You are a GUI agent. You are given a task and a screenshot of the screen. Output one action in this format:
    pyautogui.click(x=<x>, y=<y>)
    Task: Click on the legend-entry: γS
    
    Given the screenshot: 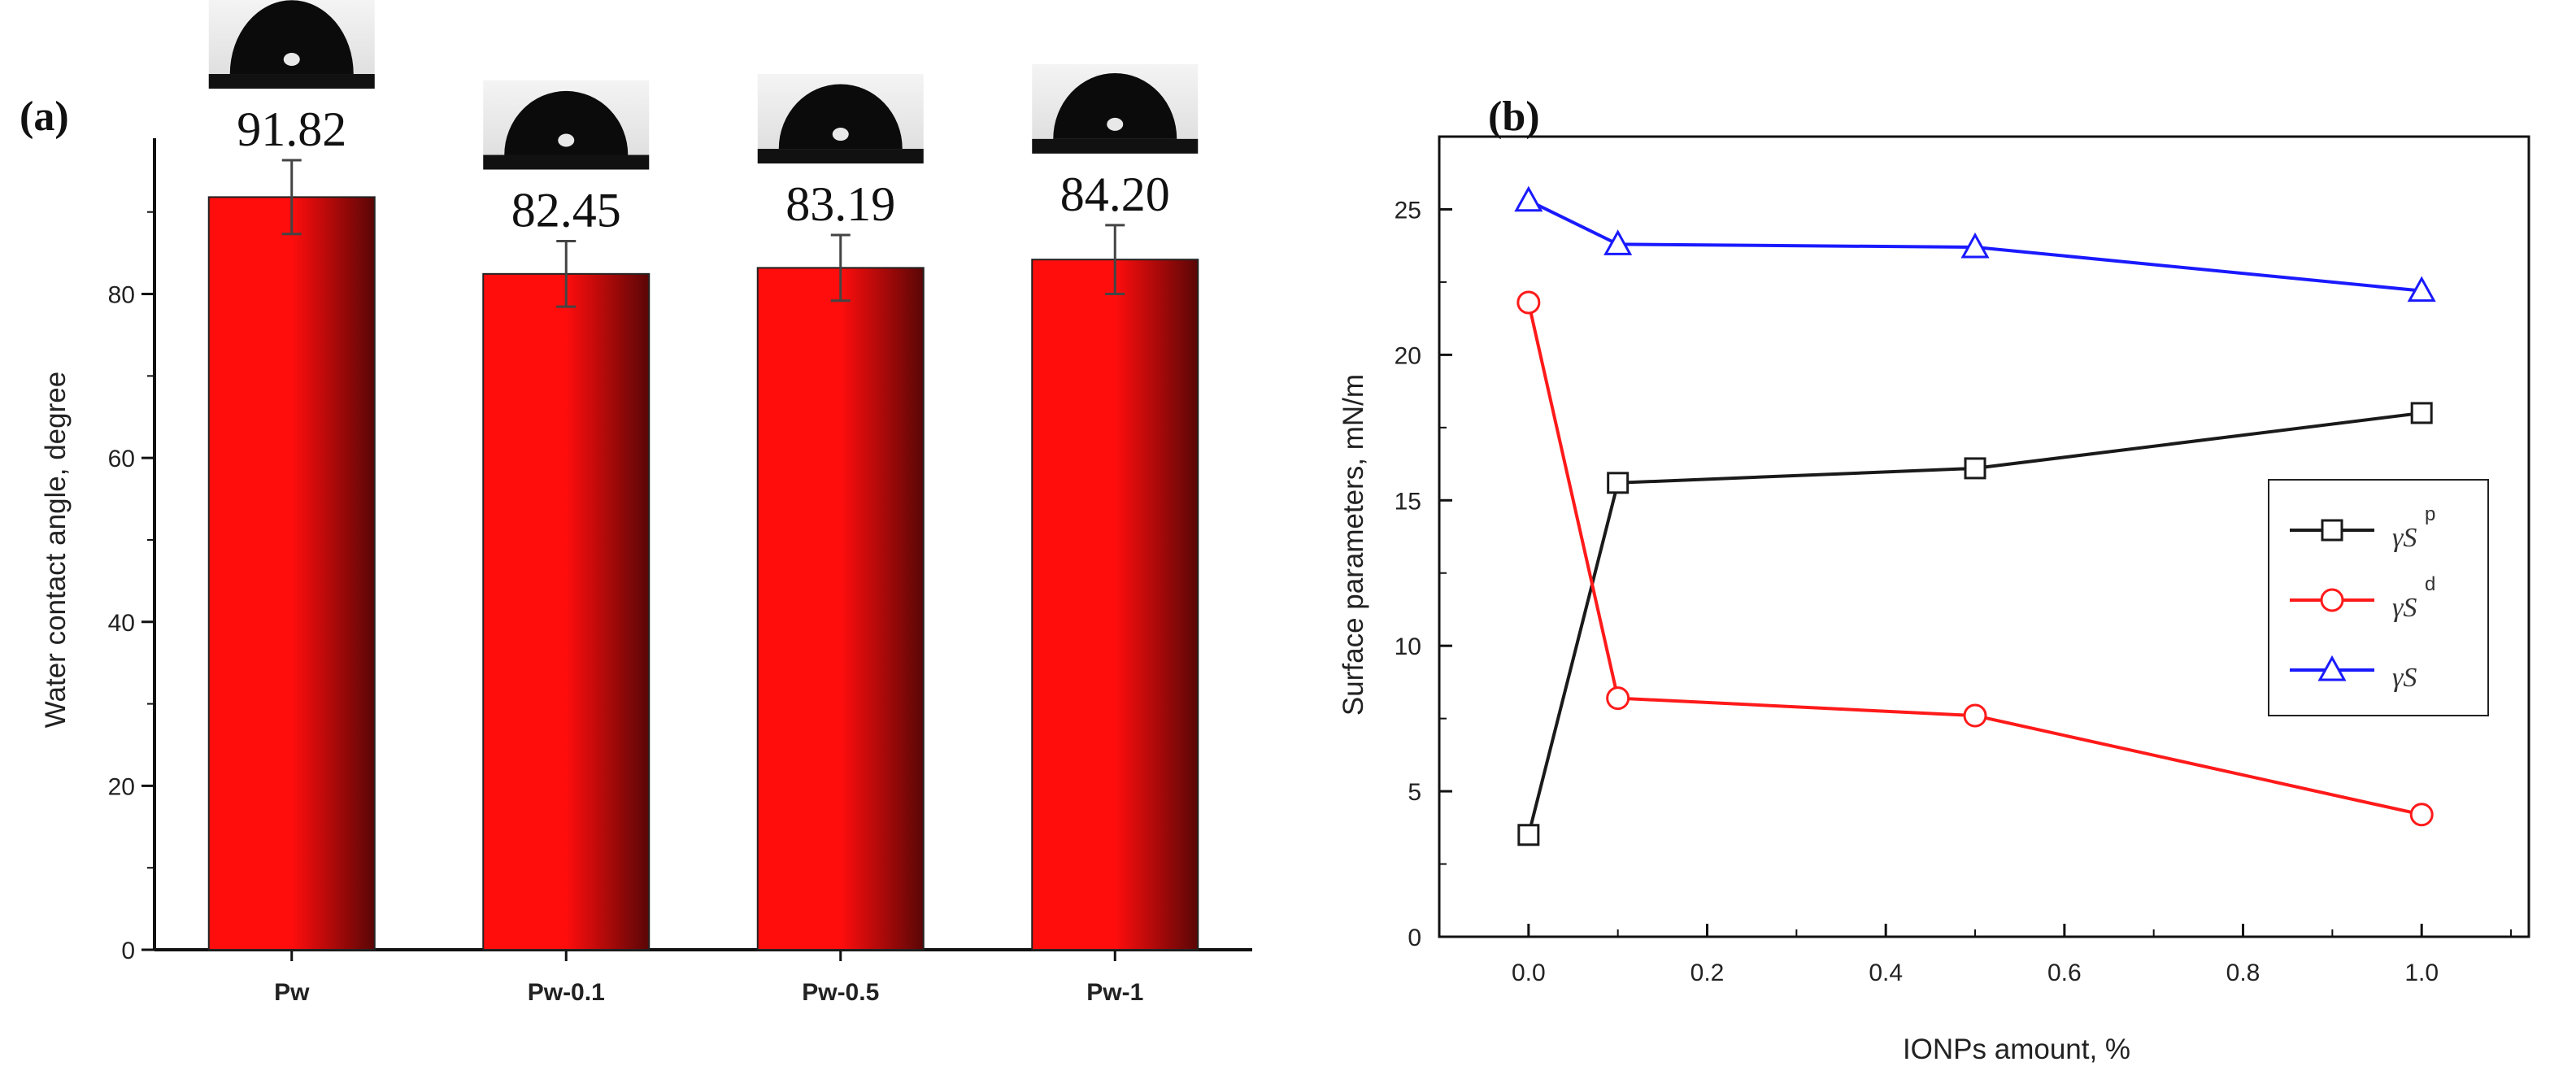 What is the action you would take?
    pyautogui.click(x=2353, y=674)
    